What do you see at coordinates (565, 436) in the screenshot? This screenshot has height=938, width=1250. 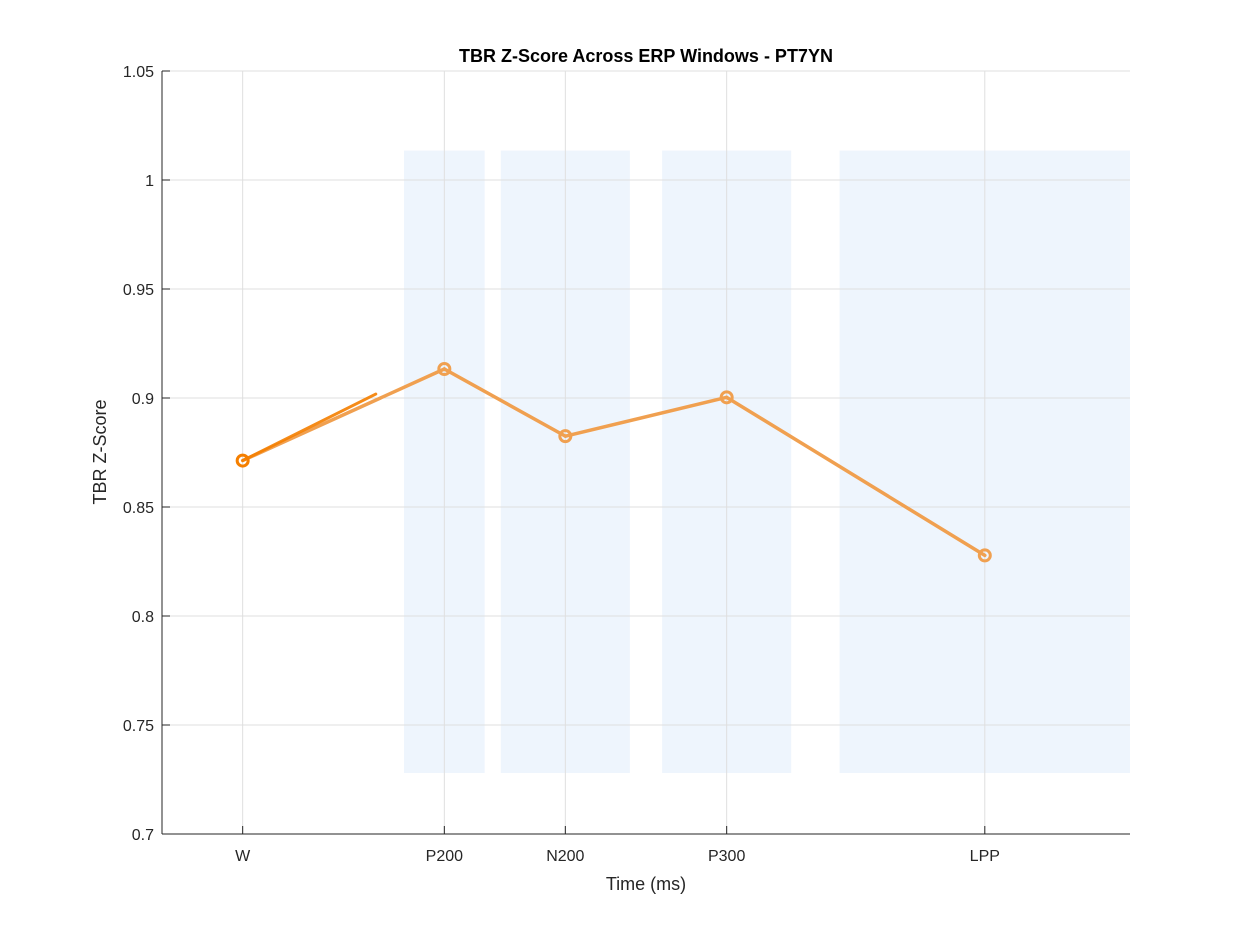 I see `data-point-n200` at bounding box center [565, 436].